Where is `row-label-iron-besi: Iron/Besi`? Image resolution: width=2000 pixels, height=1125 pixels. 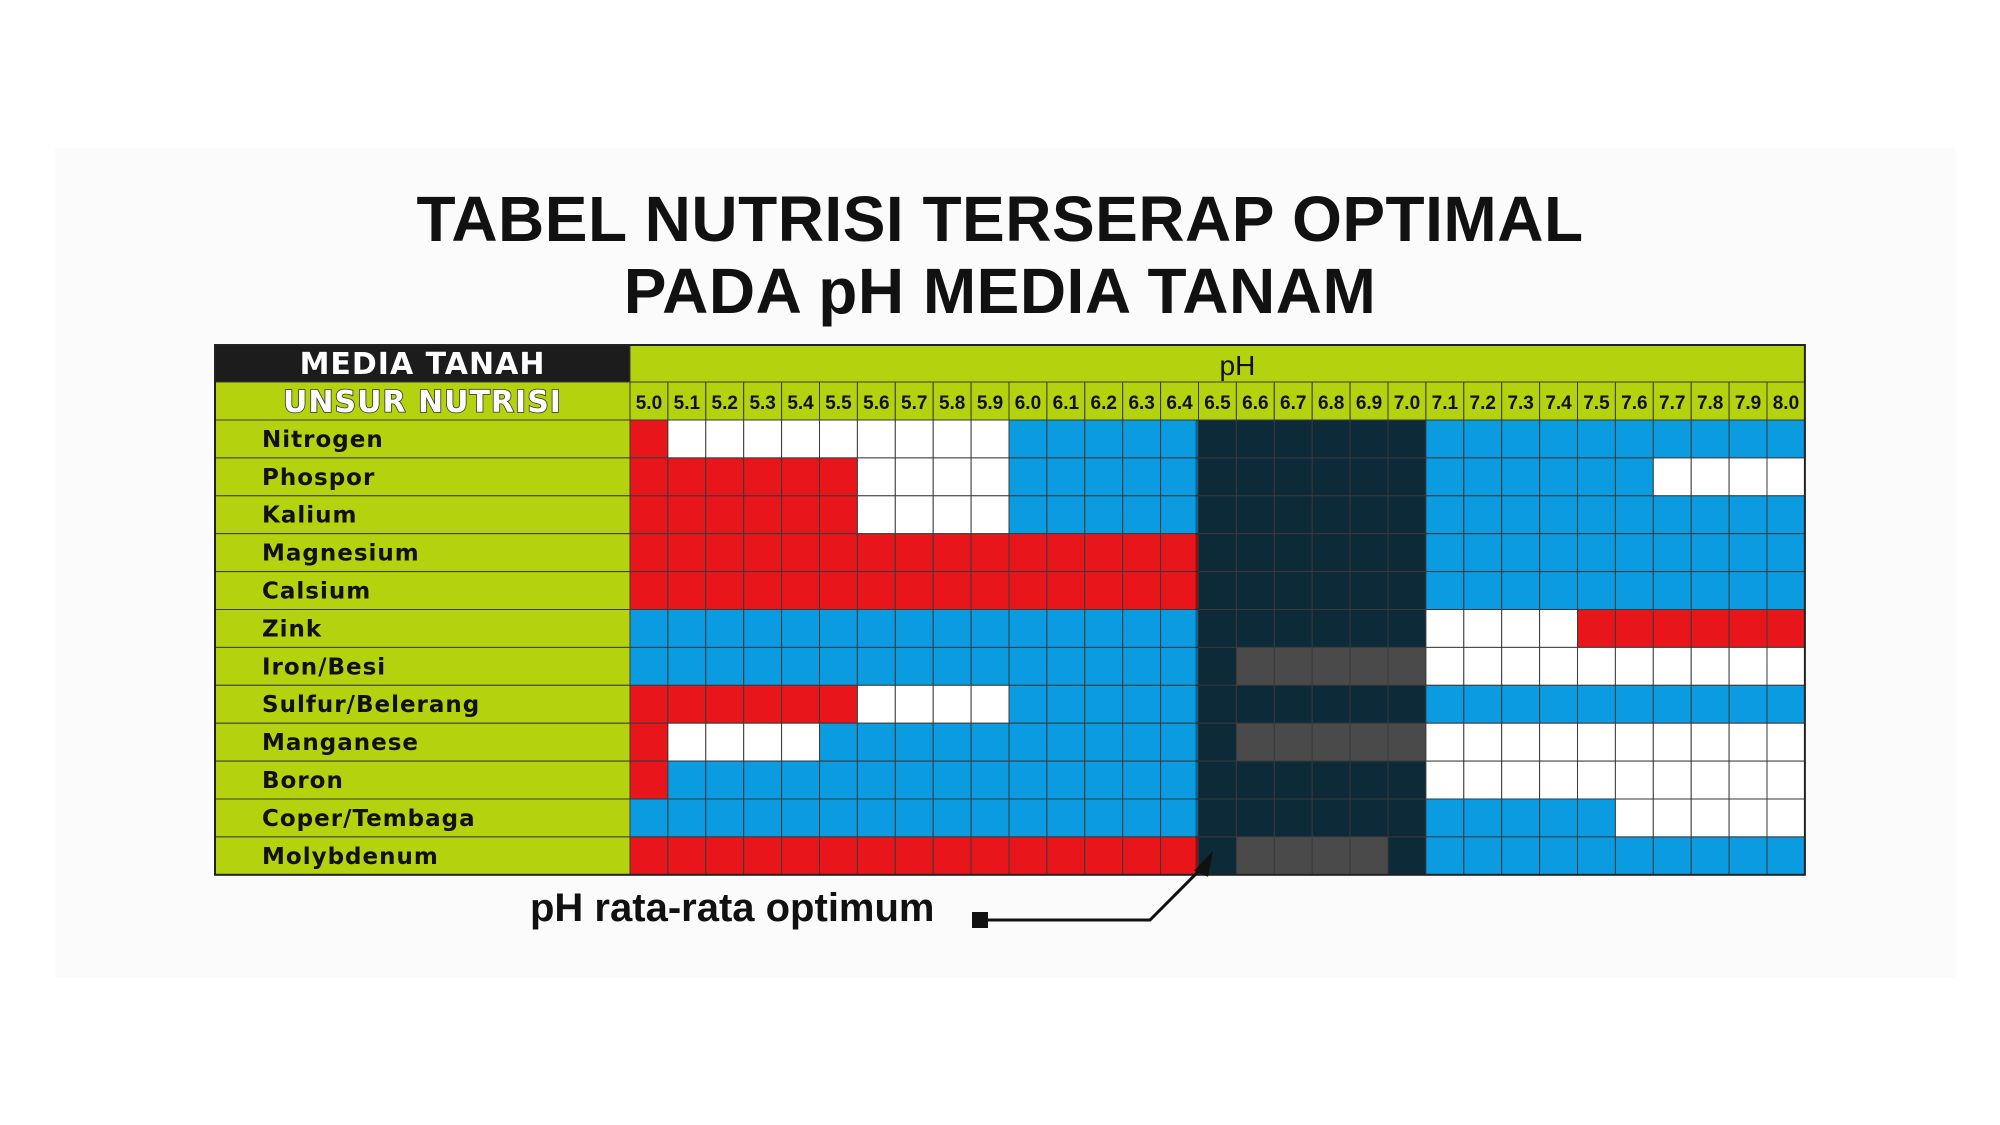 row-label-iron-besi: Iron/Besi is located at coordinates (324, 667).